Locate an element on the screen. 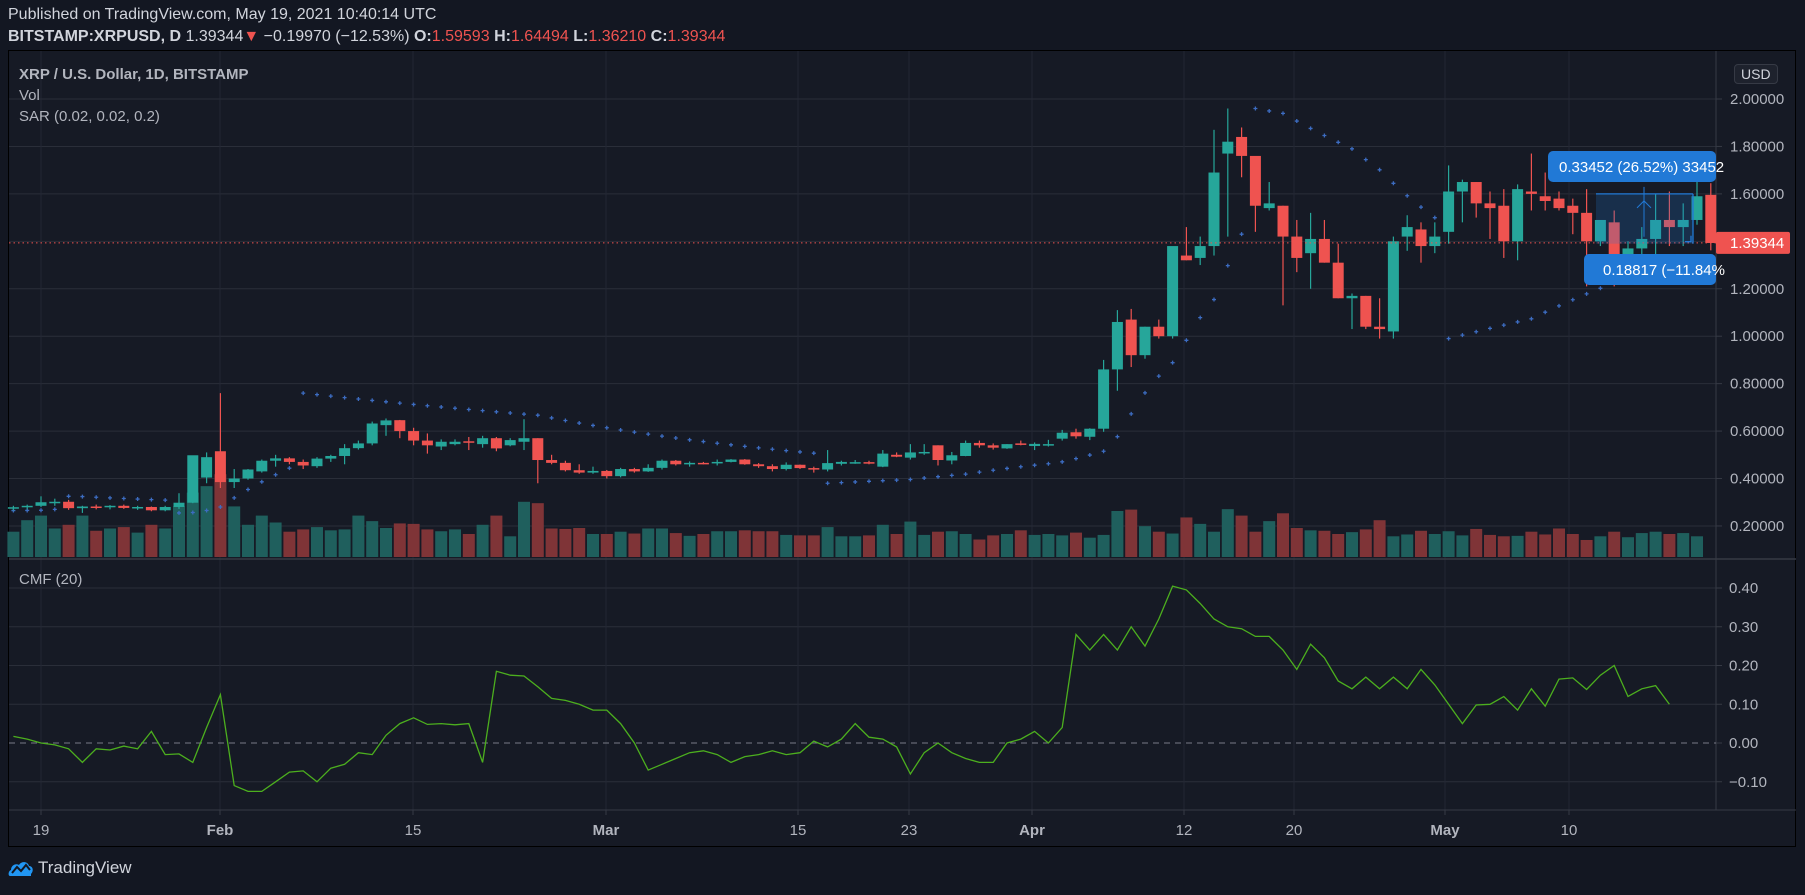 The height and width of the screenshot is (895, 1805). sar-legend: SAR (0.02, 0.02, 0.2) is located at coordinates (89, 116).